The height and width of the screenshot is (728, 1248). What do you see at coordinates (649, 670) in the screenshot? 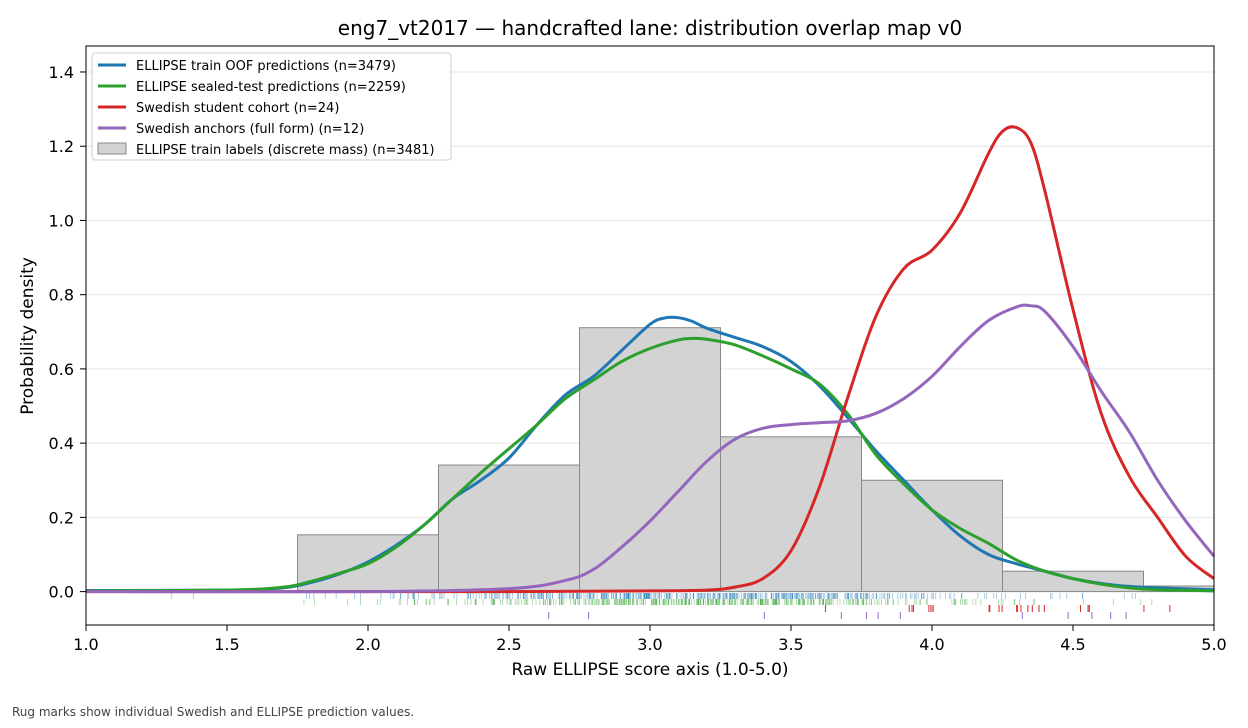
I see `x-axis-label: Raw ELLIPSE score axis (1.0-5.0)` at bounding box center [649, 670].